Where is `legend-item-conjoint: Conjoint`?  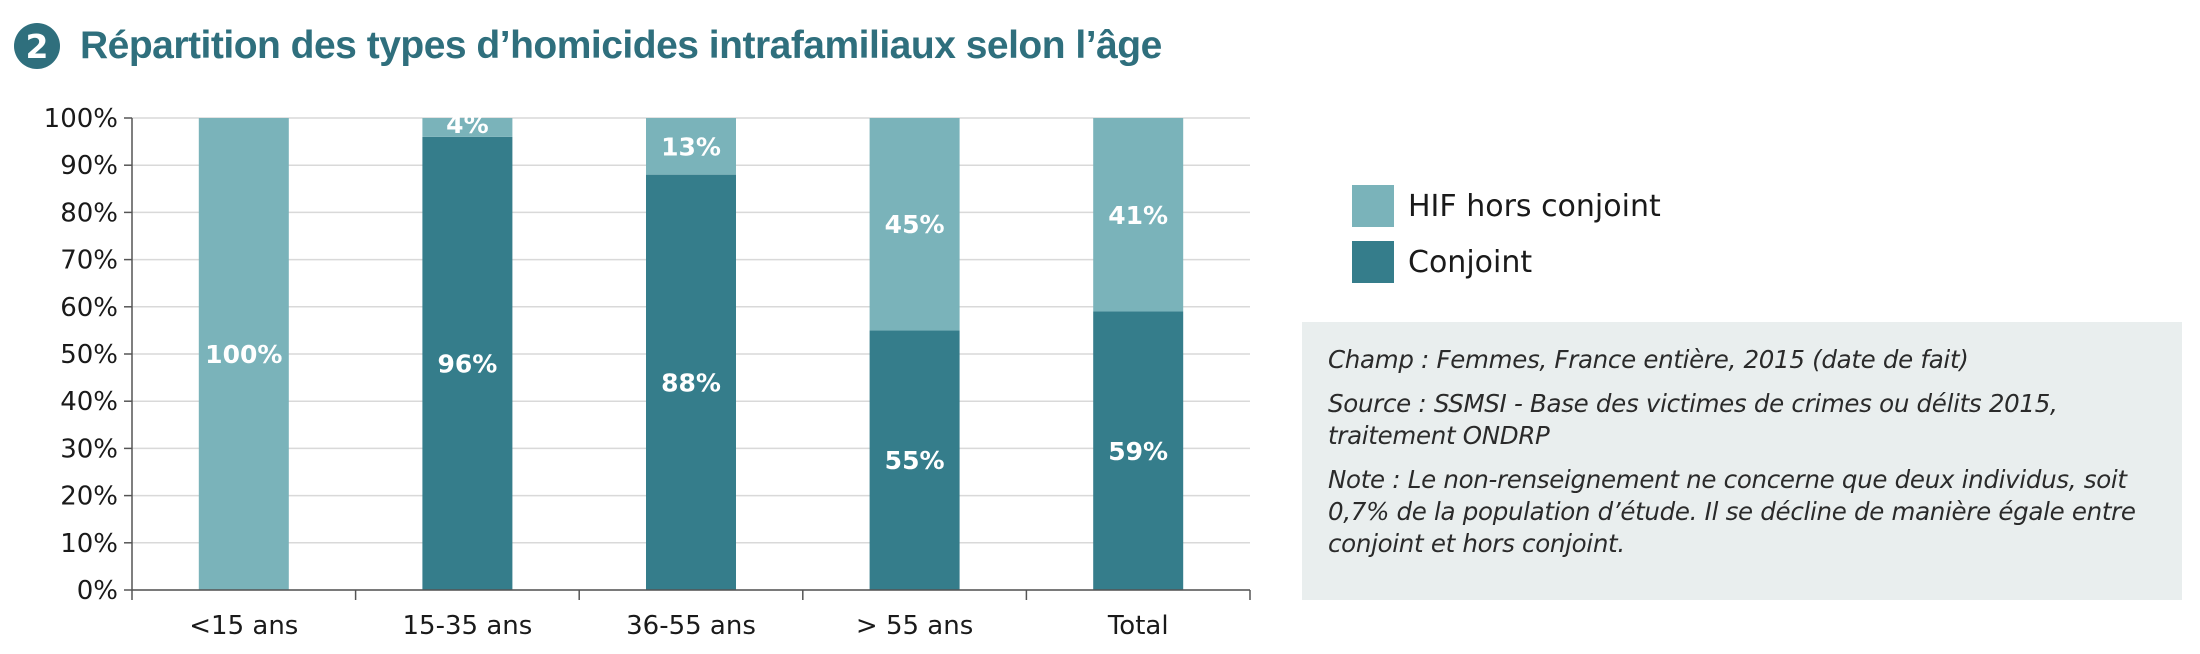
legend-item-conjoint: Conjoint is located at coordinates (1506, 262).